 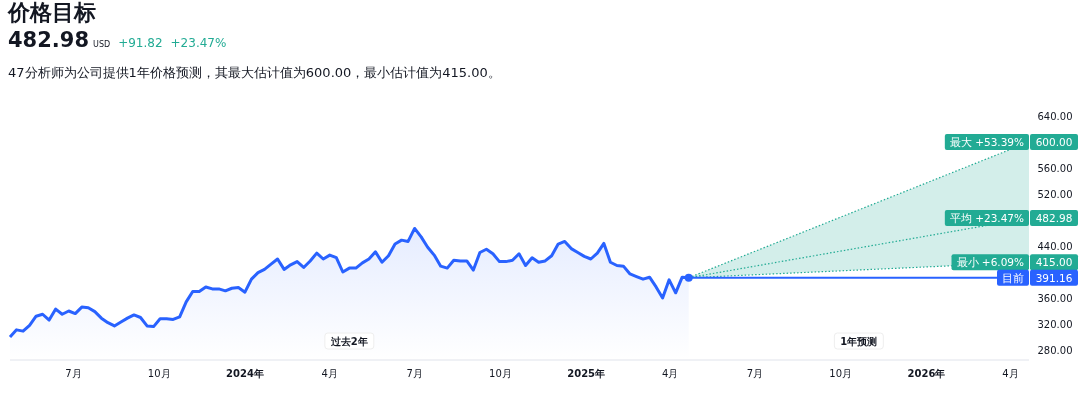 I want to click on text: +23.47%, so click(x=198, y=43).